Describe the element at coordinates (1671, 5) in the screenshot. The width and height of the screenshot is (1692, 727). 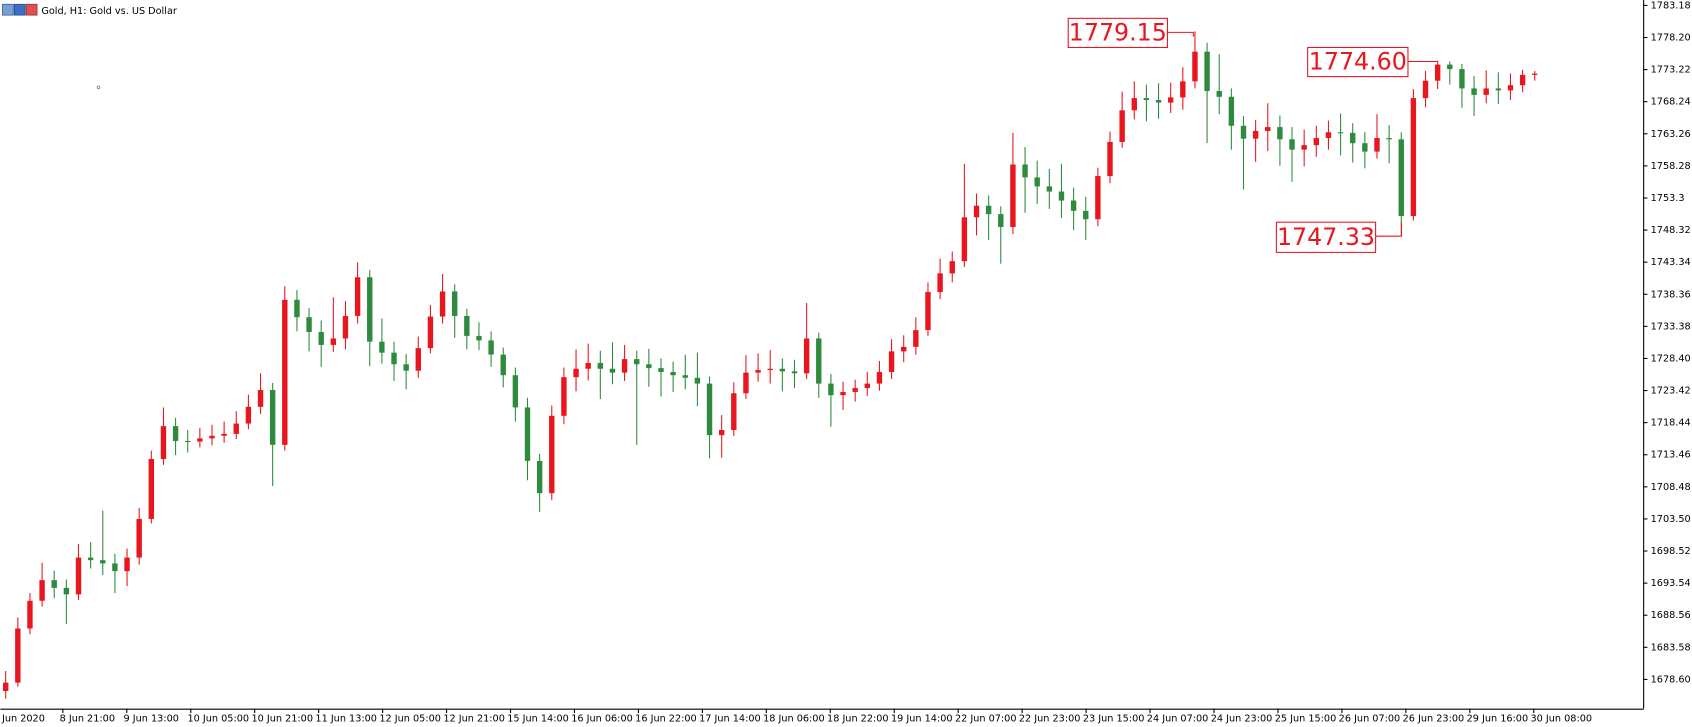
I see `y-tick-label: 1783.18` at that location.